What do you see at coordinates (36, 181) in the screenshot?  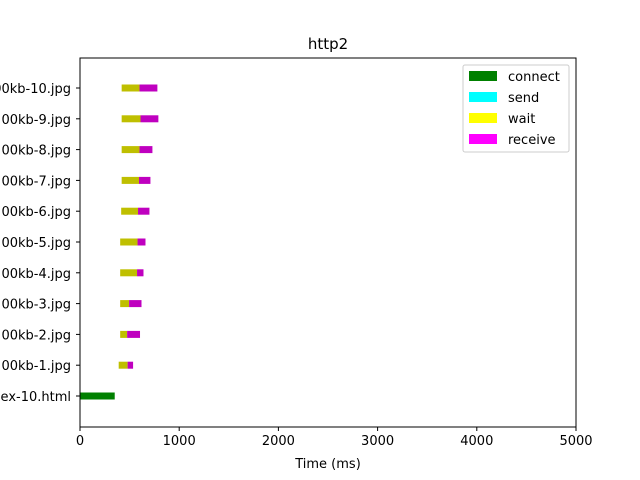 I see `y-tick-label: 00kb-7.jpg` at bounding box center [36, 181].